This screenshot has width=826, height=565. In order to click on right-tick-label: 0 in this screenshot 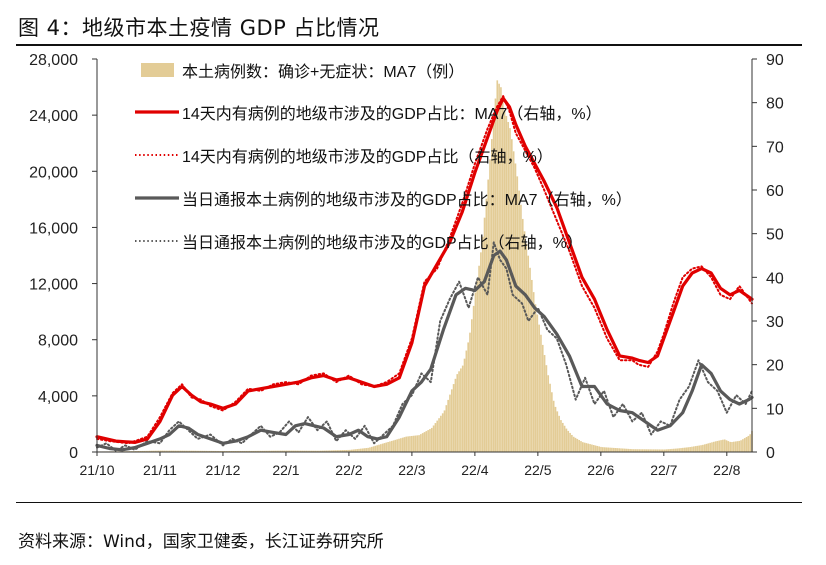, I will do `click(770, 453)`.